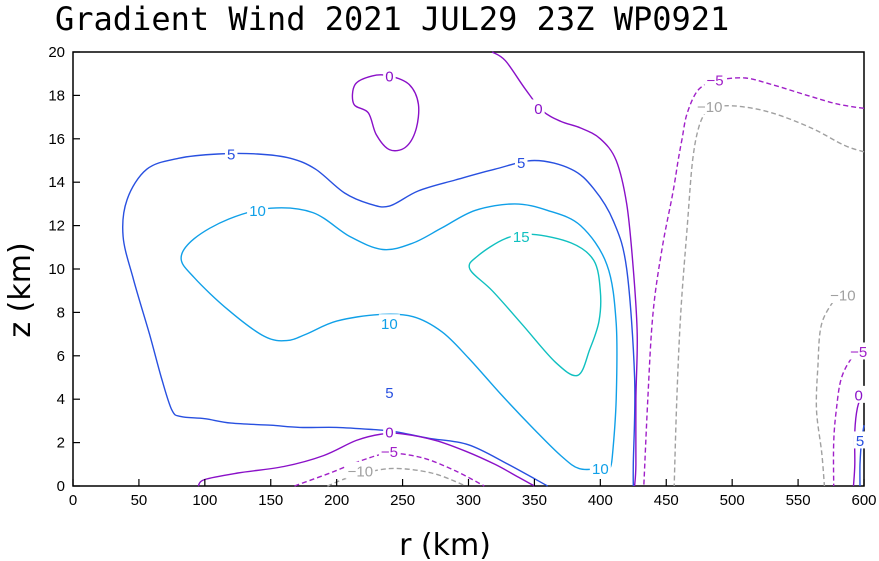  I want to click on x-tick-label: 200, so click(336, 500).